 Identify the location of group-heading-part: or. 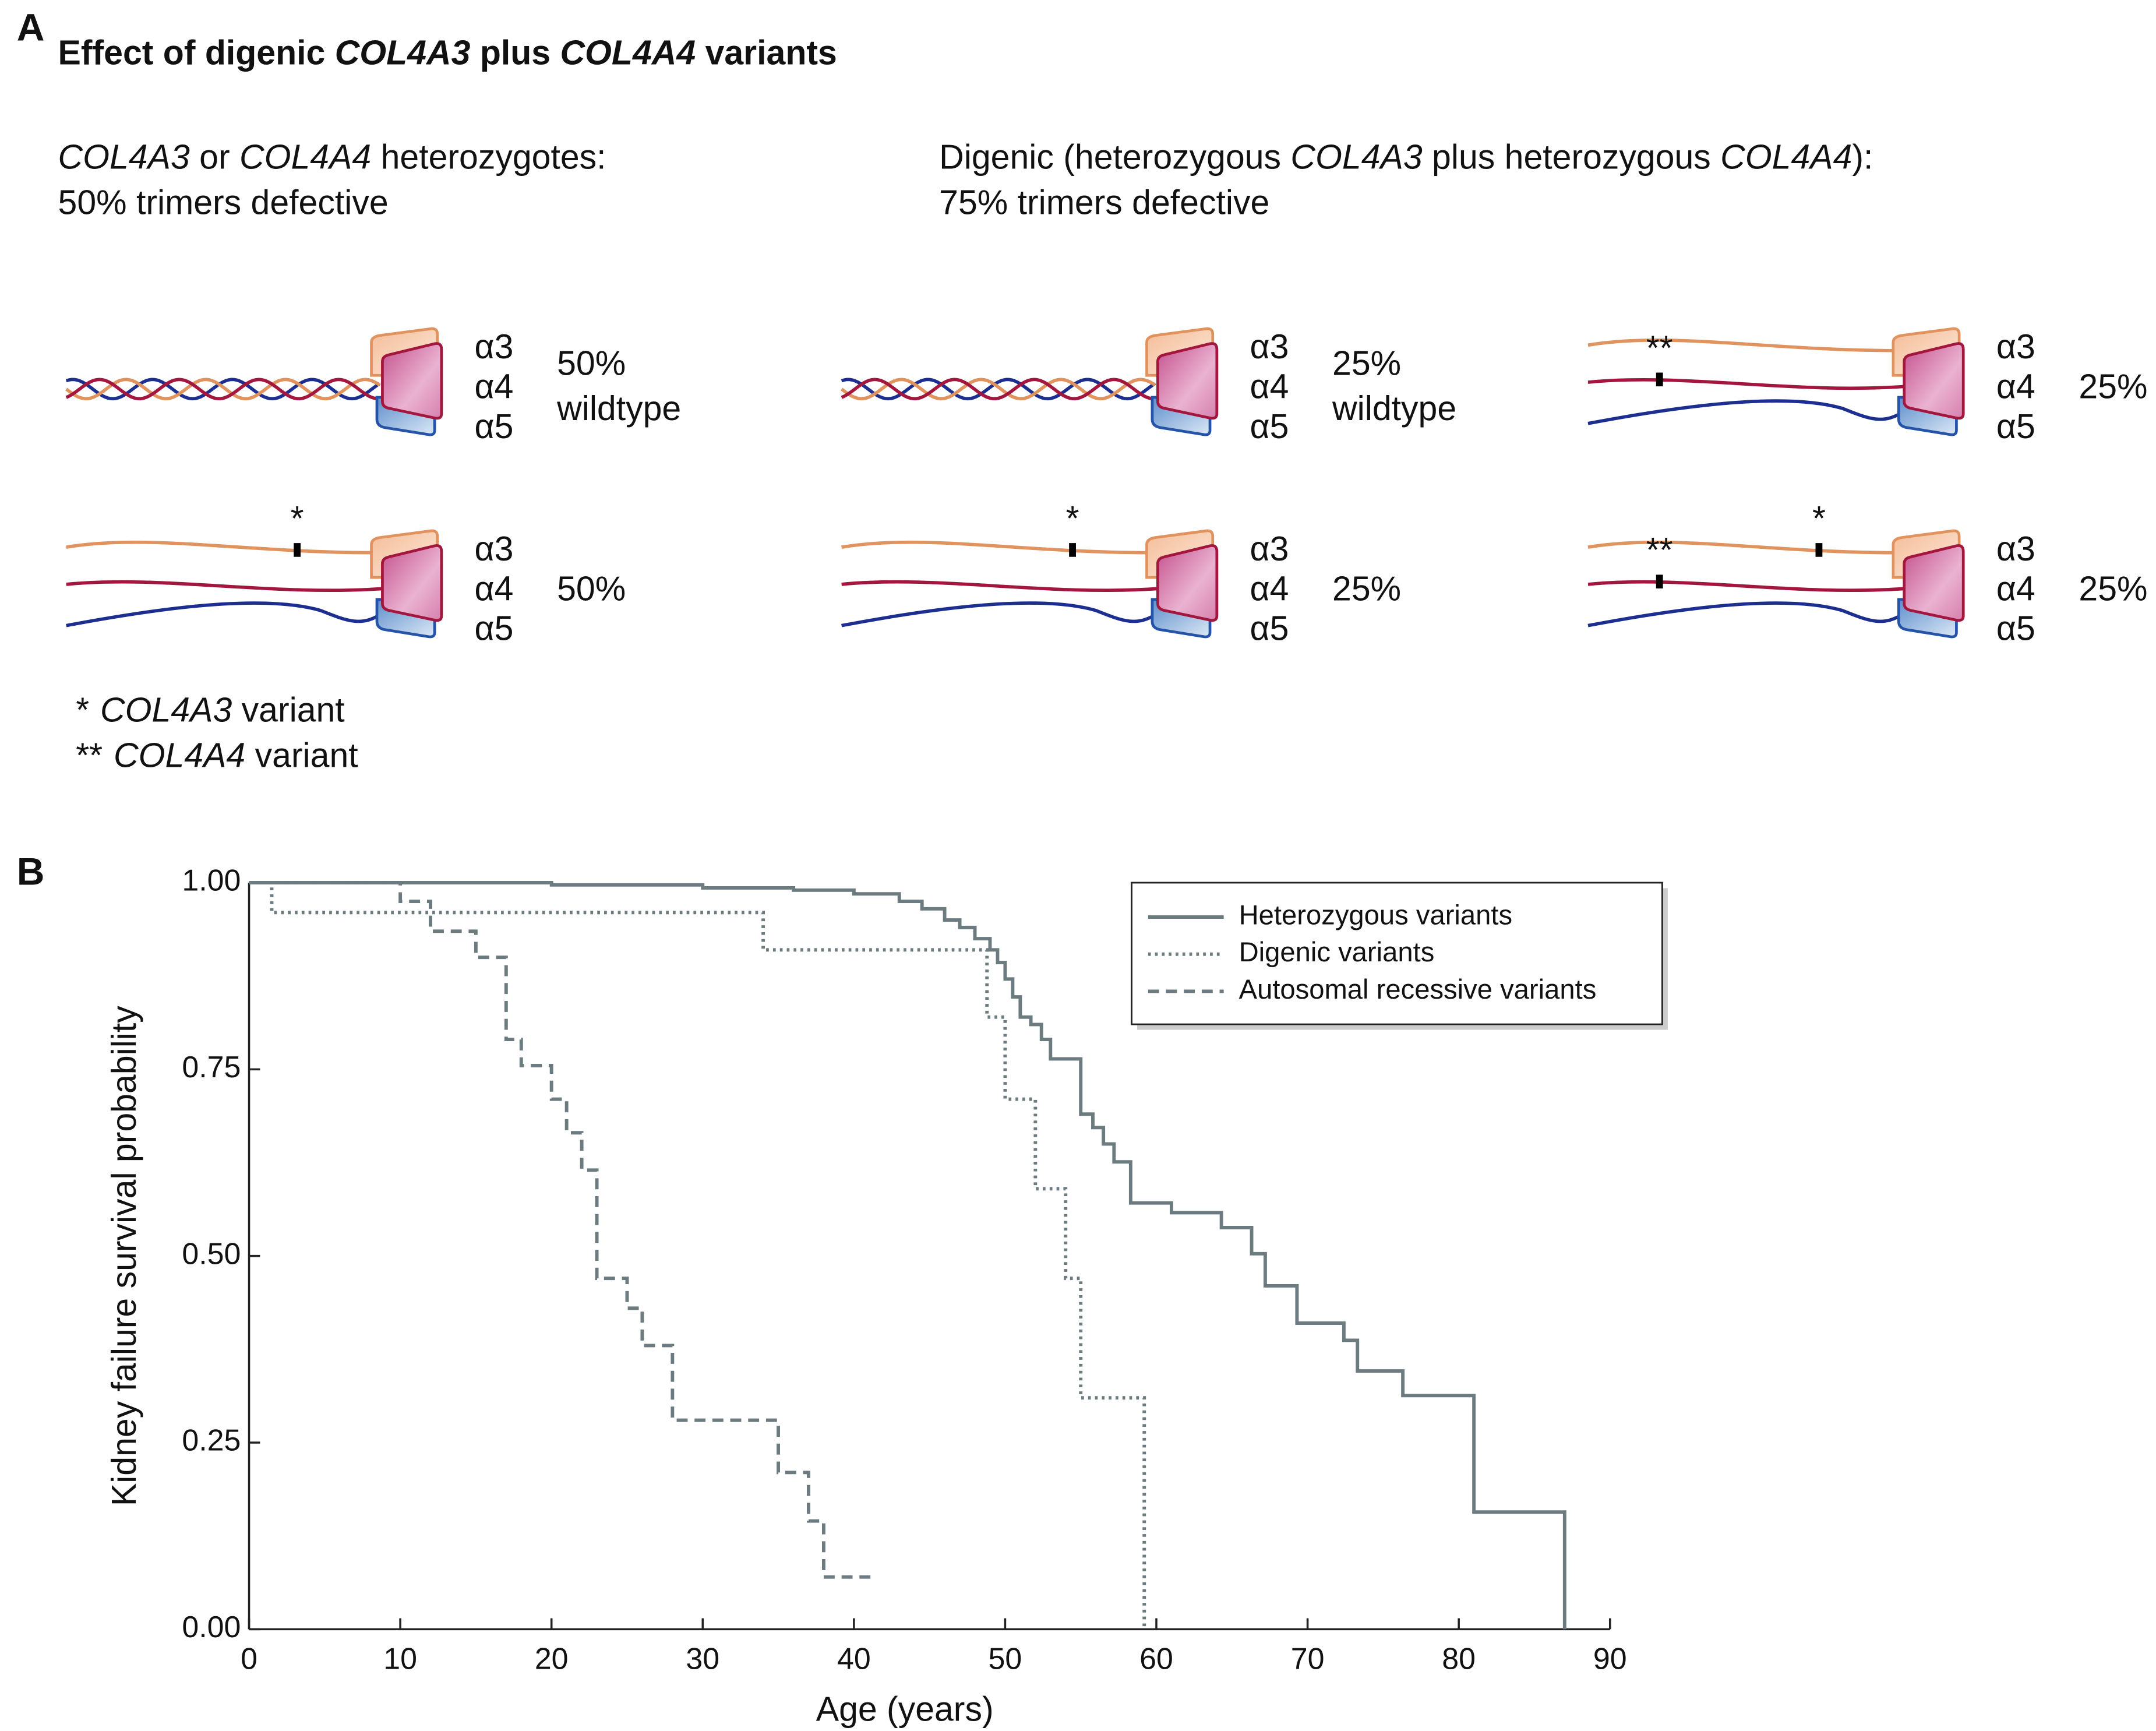
(214, 157).